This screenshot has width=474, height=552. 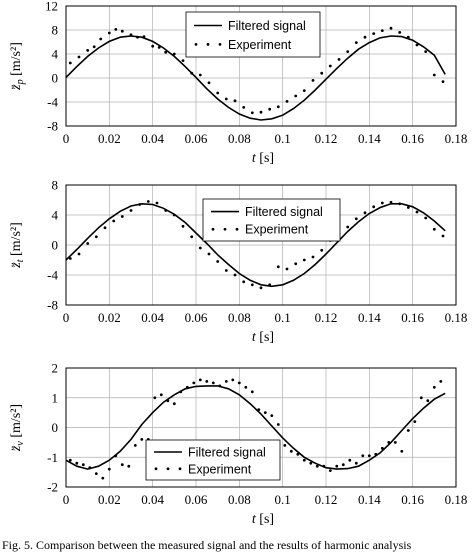 What do you see at coordinates (239, 138) in the screenshot?
I see `x-tick-label: 0.08` at bounding box center [239, 138].